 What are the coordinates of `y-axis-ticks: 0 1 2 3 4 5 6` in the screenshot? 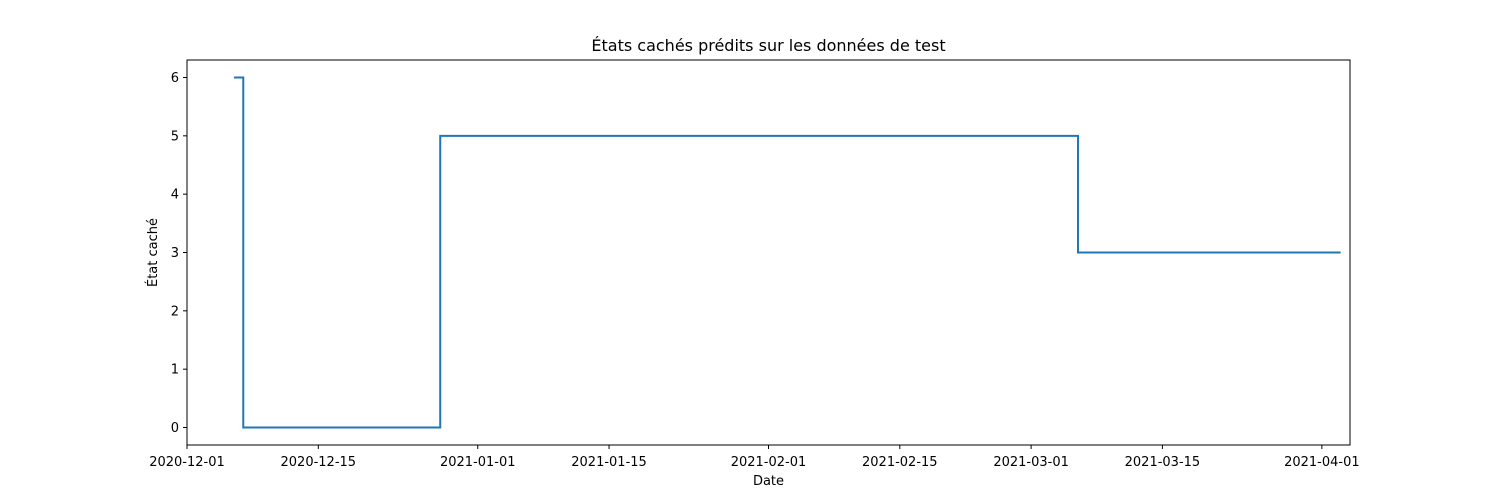 It's located at (179, 253).